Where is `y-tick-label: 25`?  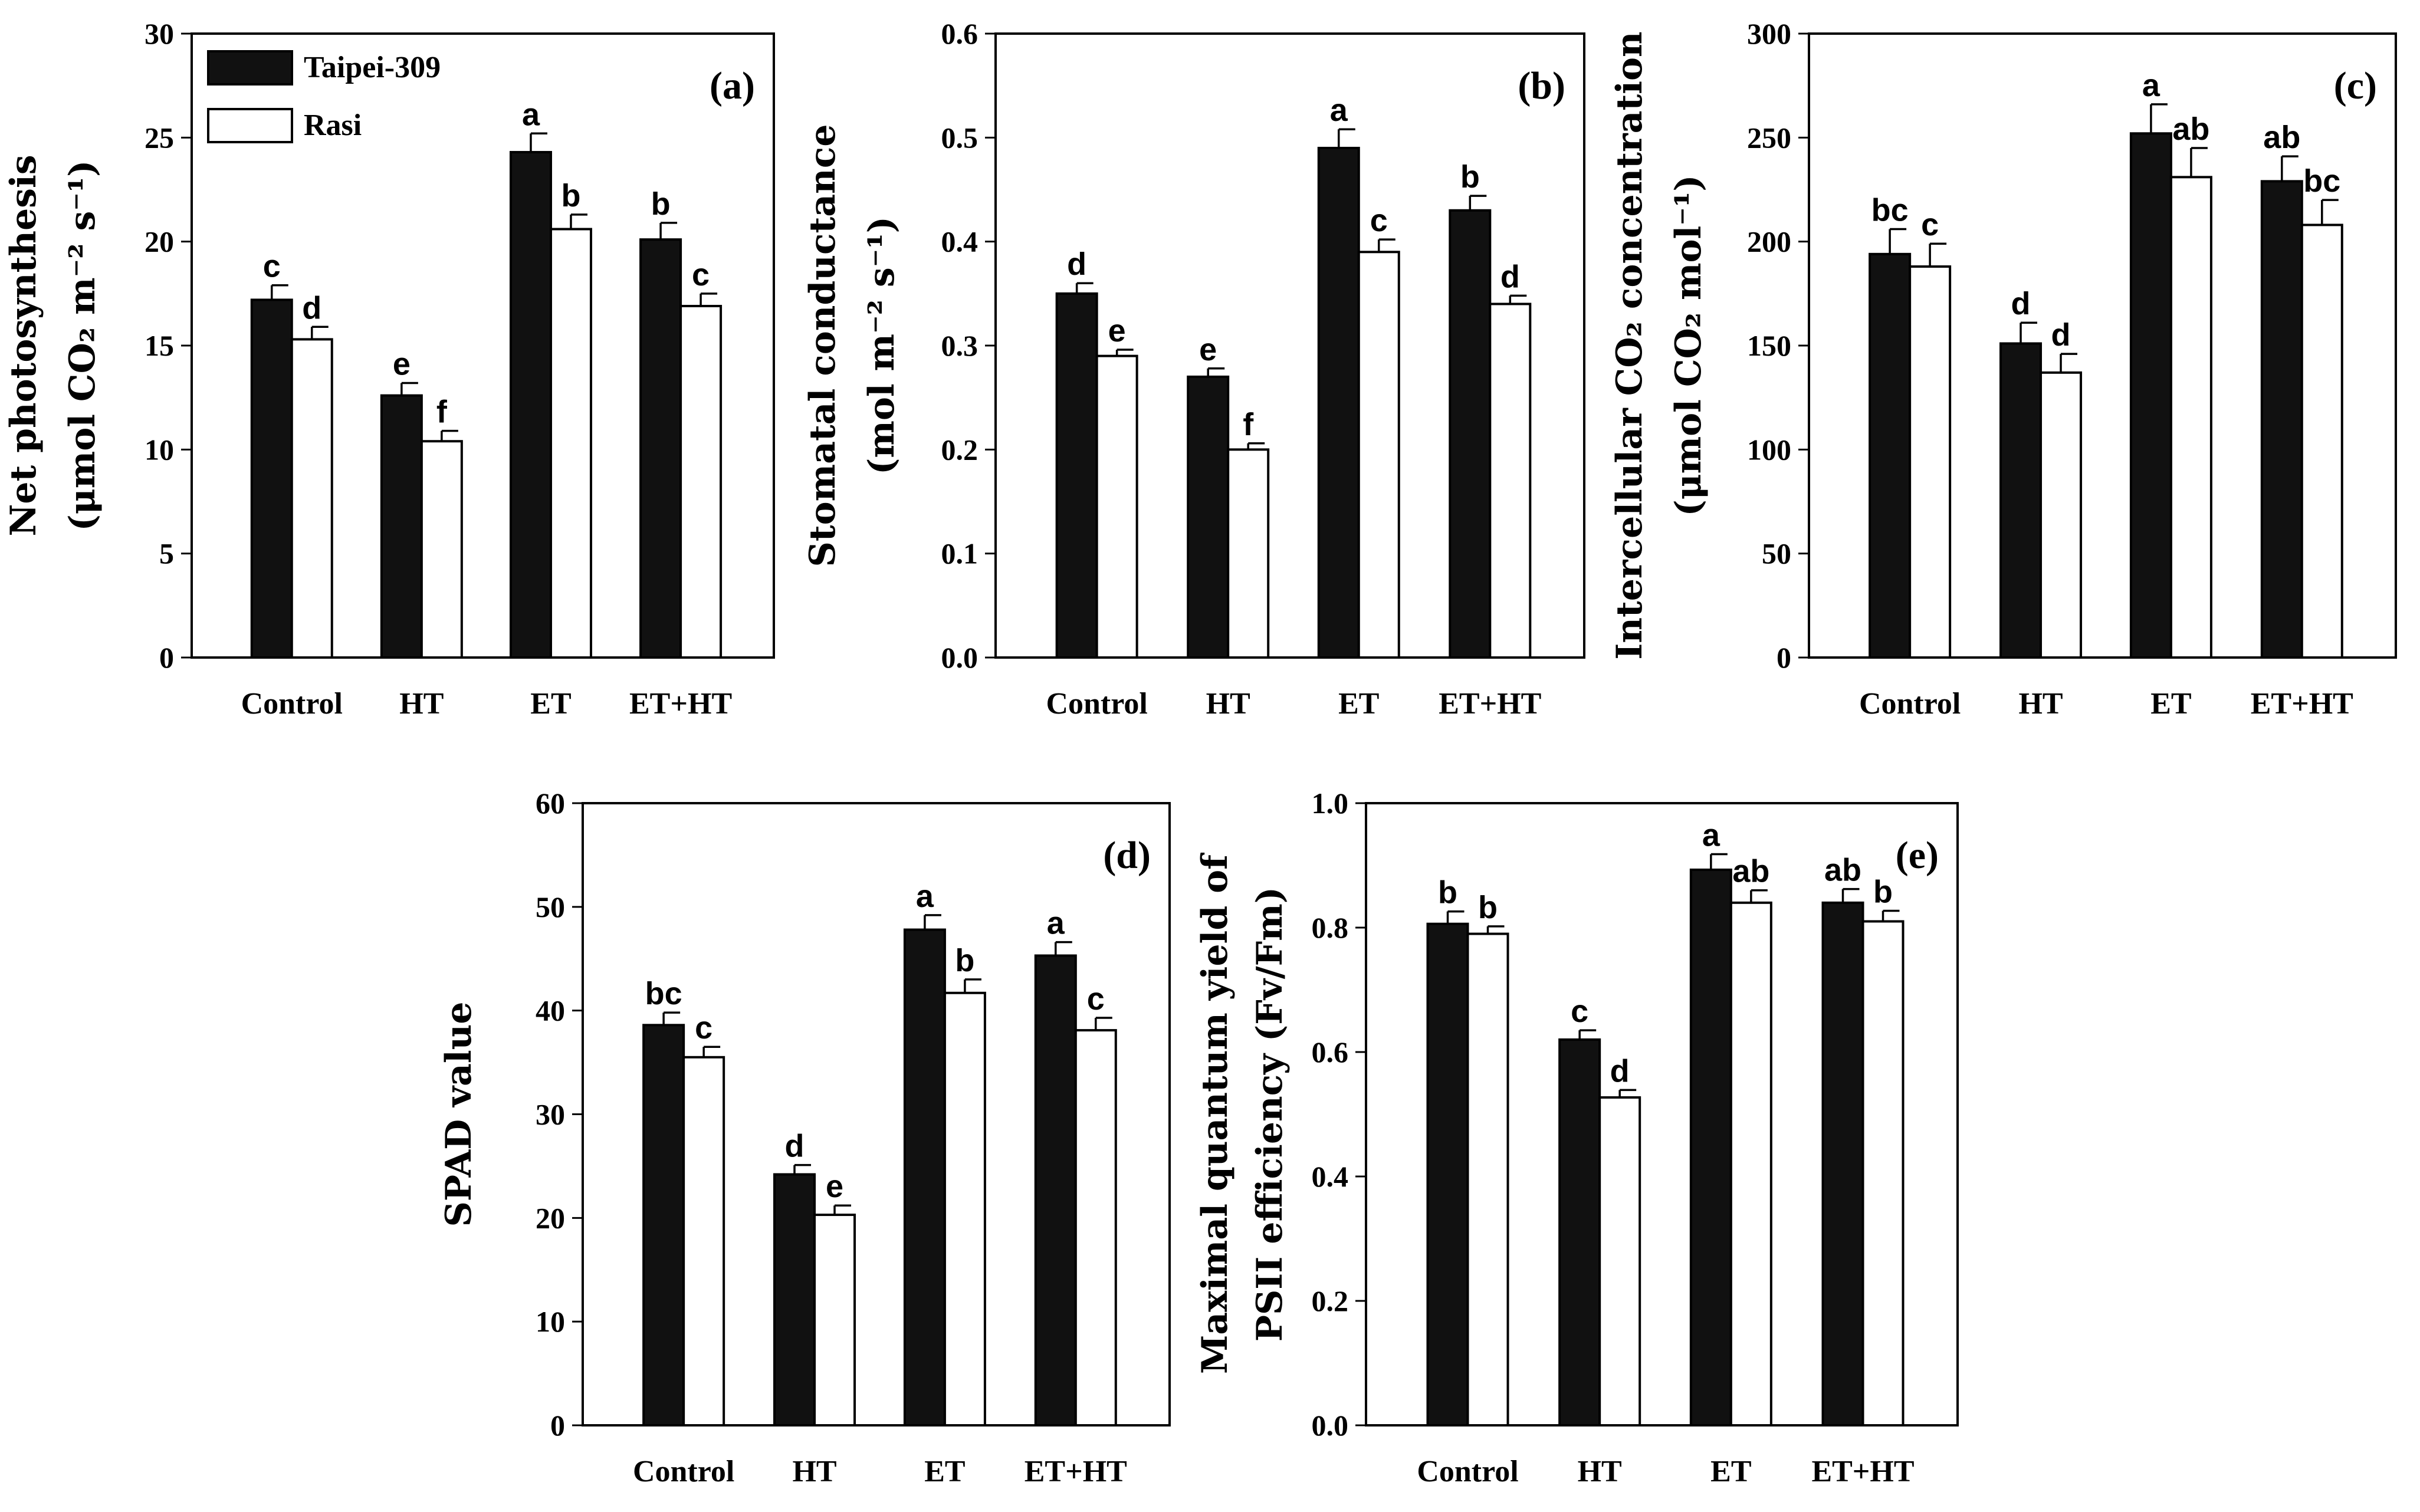 y-tick-label: 25 is located at coordinates (159, 137).